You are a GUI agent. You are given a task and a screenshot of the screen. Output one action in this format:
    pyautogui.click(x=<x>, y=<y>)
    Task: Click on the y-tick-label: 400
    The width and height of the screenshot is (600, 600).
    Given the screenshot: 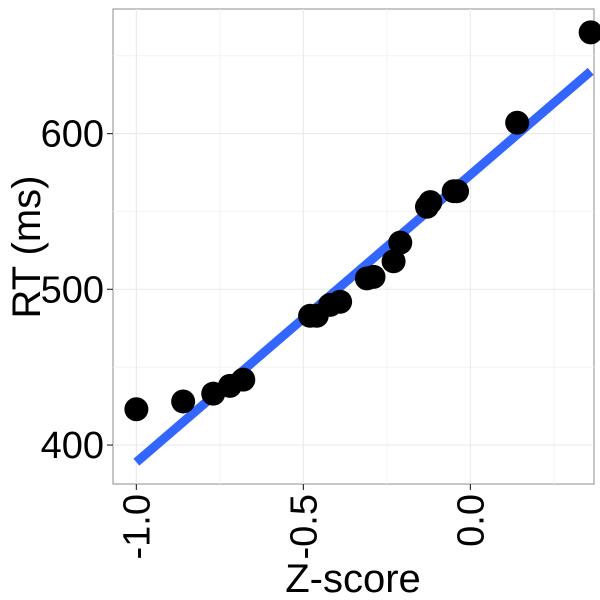 What is the action you would take?
    pyautogui.click(x=72, y=446)
    